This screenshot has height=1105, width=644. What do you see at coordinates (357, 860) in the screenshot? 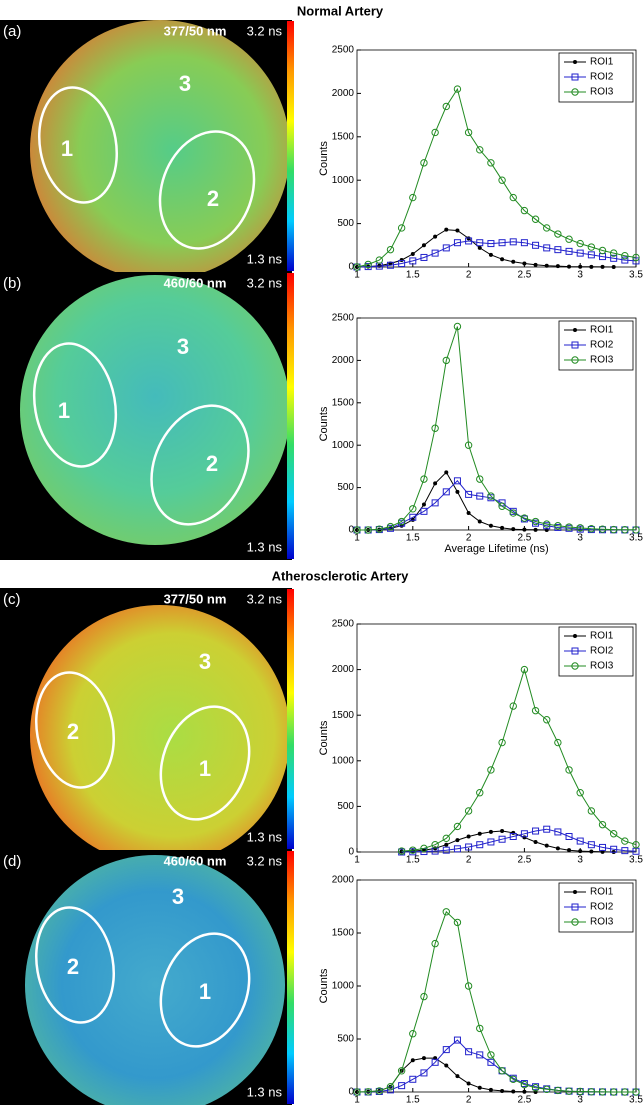
I see `x-tick-label: 1` at bounding box center [357, 860].